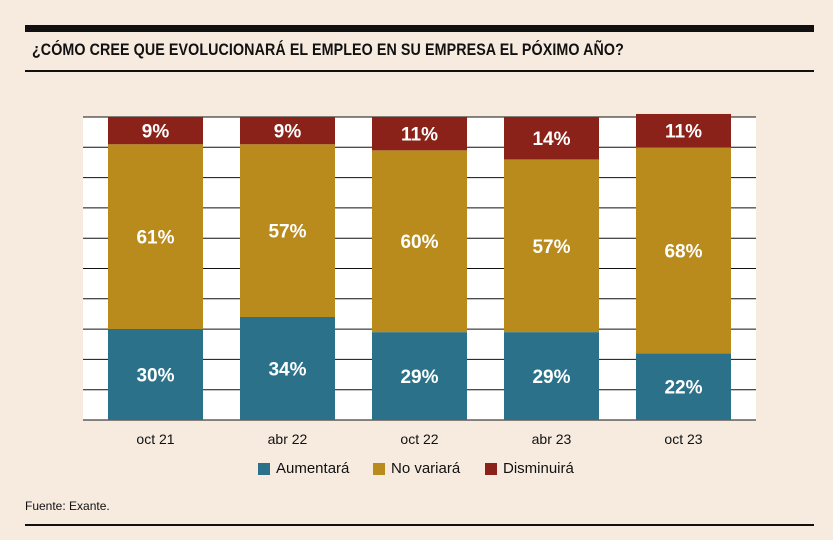  What do you see at coordinates (426, 468) in the screenshot?
I see `legend-label-no-variara: No variará` at bounding box center [426, 468].